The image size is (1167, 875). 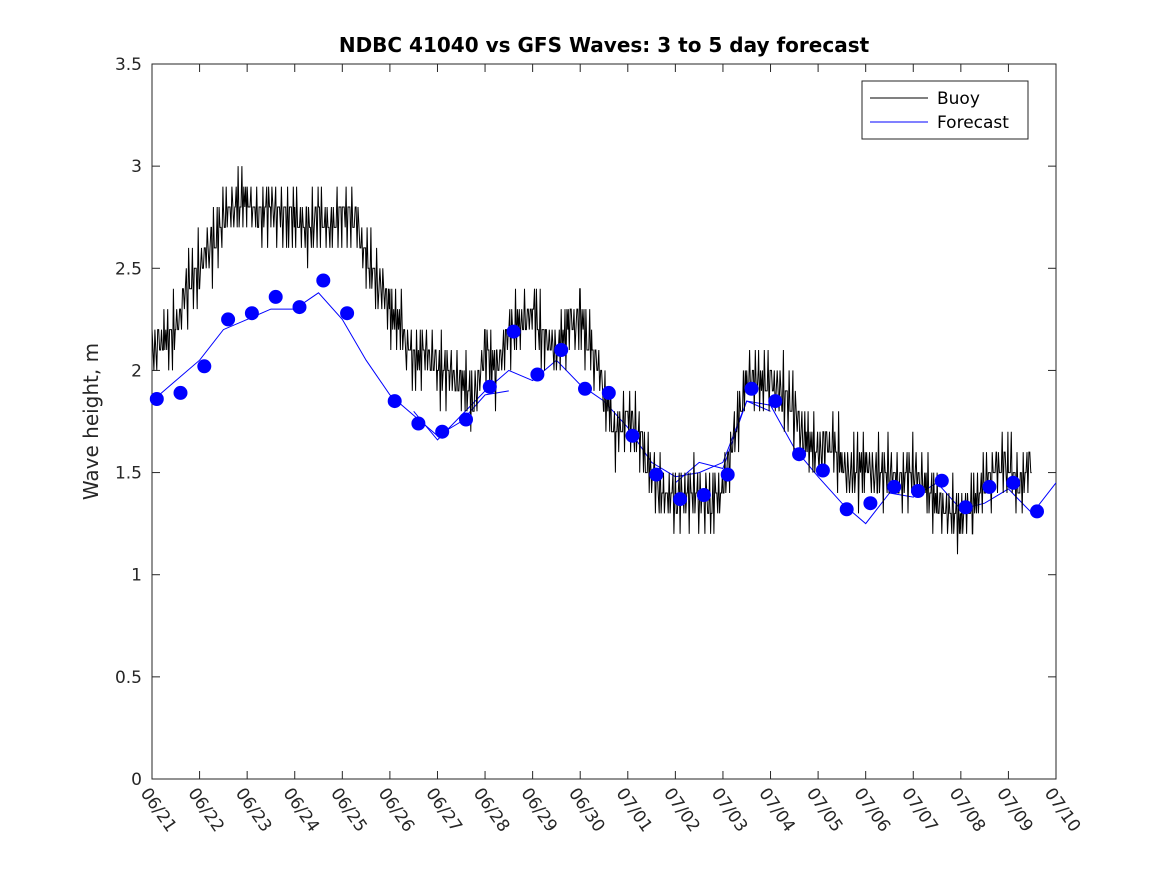 What do you see at coordinates (128, 474) in the screenshot?
I see `y-tick-label: 1.5` at bounding box center [128, 474].